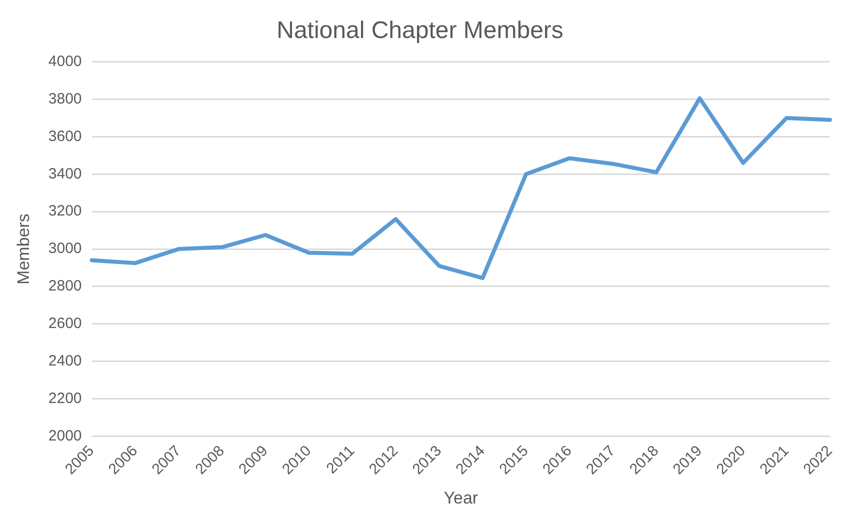 The height and width of the screenshot is (523, 850). I want to click on y-tick-label: 2200, so click(65, 398).